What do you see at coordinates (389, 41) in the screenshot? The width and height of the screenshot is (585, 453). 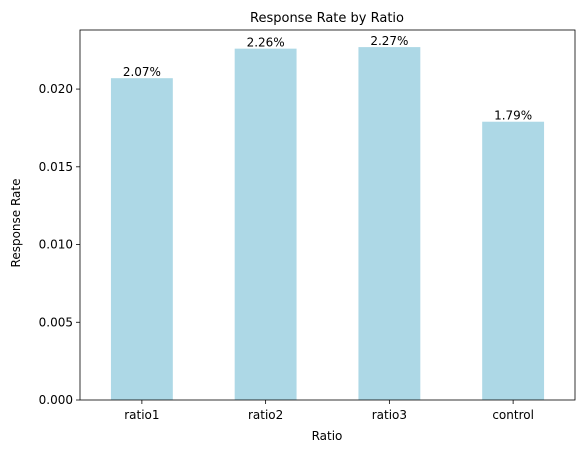 I see `data-label-ratio3: 2.27%` at bounding box center [389, 41].